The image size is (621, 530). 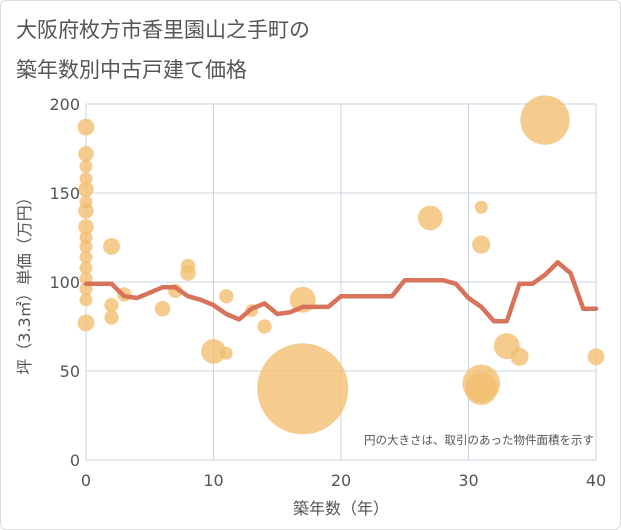 I want to click on x-tick-label: 10, so click(x=213, y=480).